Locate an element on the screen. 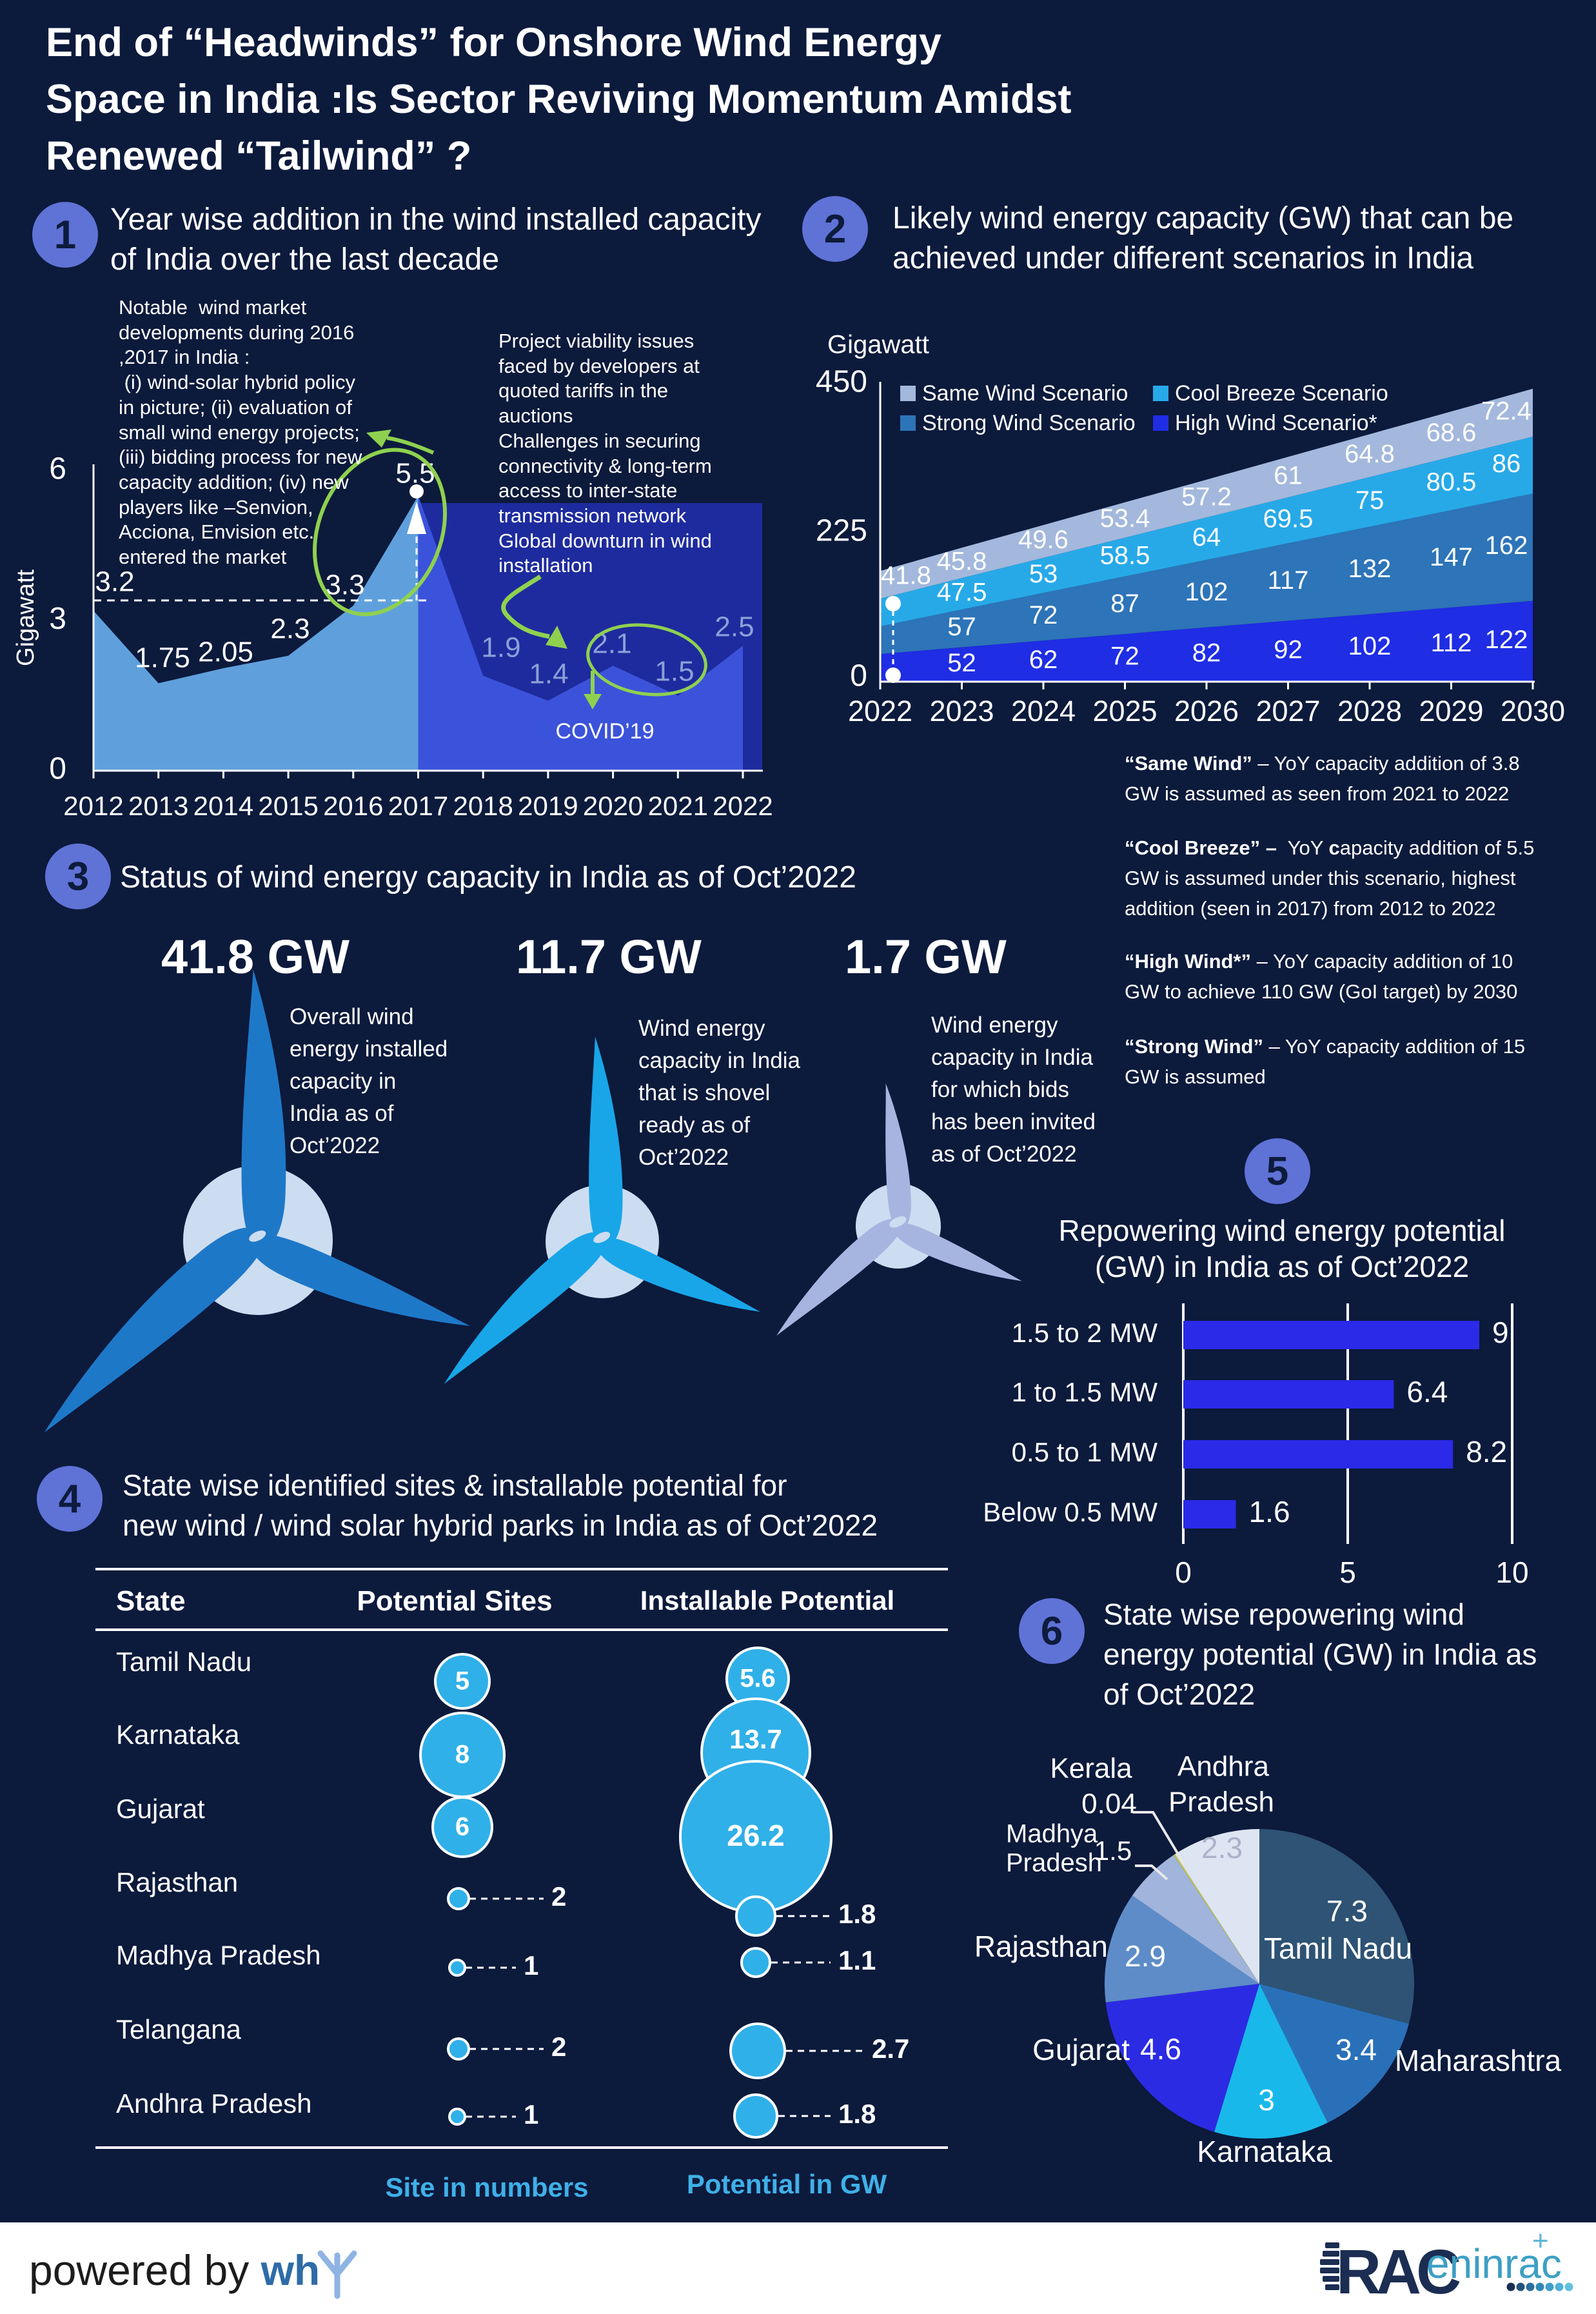 This screenshot has width=1596, height=2314. svg-text: 8 is located at coordinates (462, 1755).